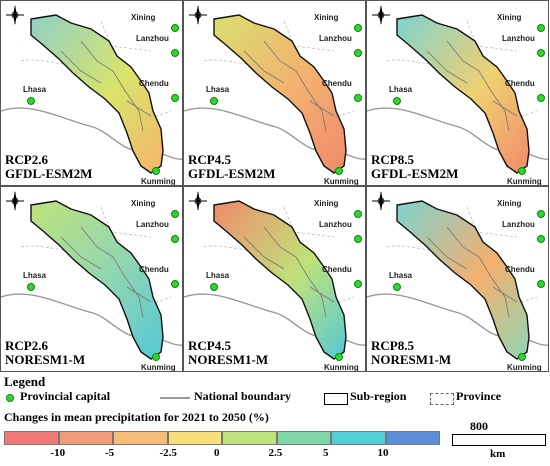  I want to click on colorbar-tick-label: -2.5, so click(168, 453).